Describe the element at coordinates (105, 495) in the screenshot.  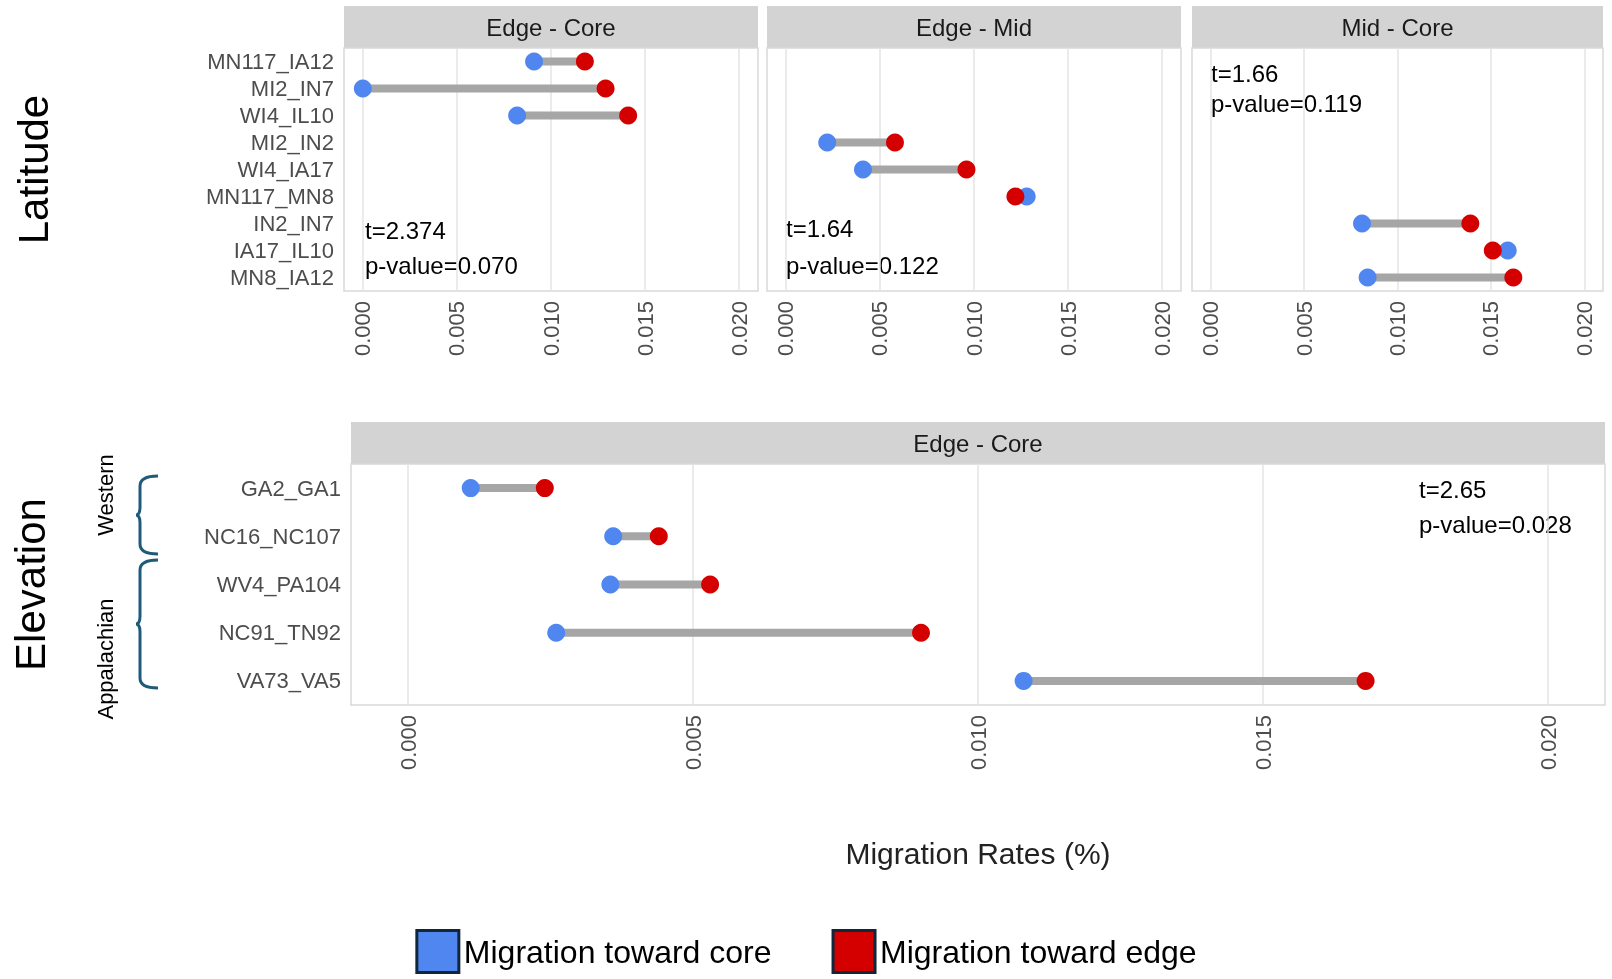
I see `text: Western` at that location.